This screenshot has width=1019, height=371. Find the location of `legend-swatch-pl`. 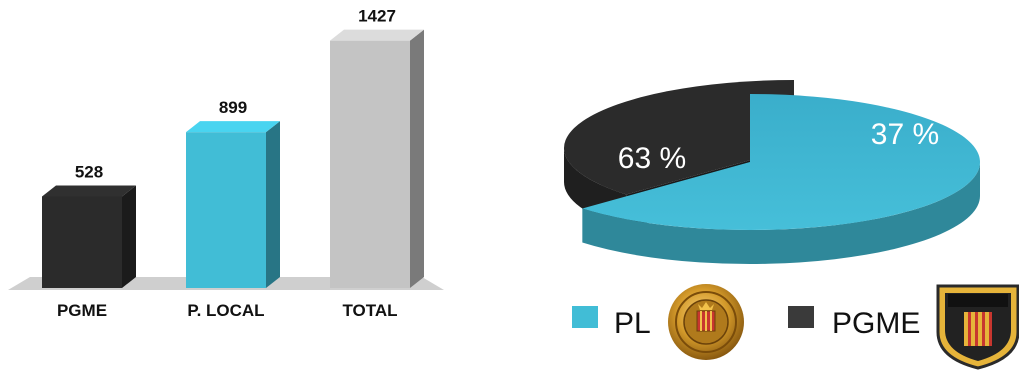

legend-swatch-pl is located at coordinates (585, 317).